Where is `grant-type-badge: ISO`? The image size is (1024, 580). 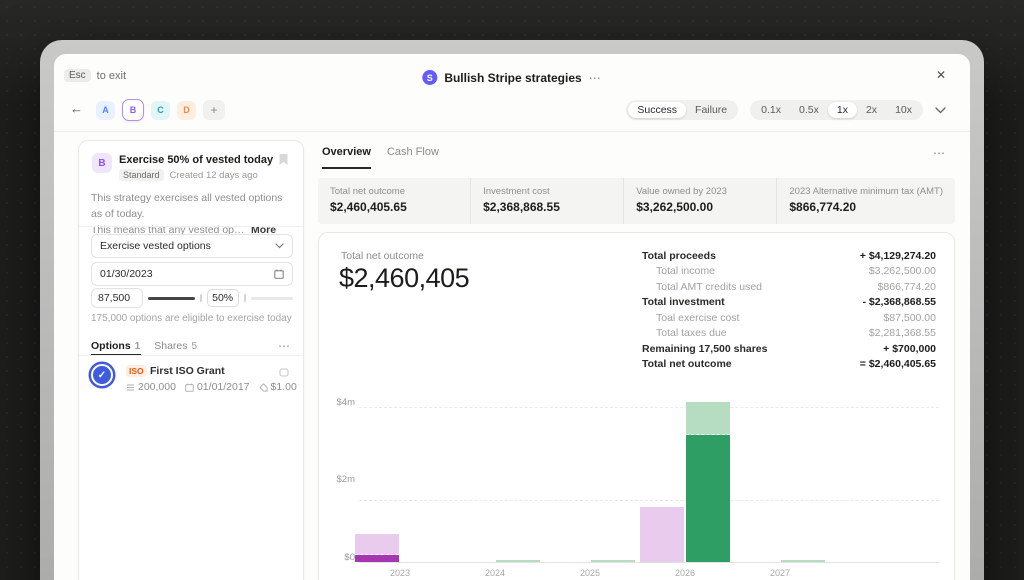 grant-type-badge: ISO is located at coordinates (136, 371).